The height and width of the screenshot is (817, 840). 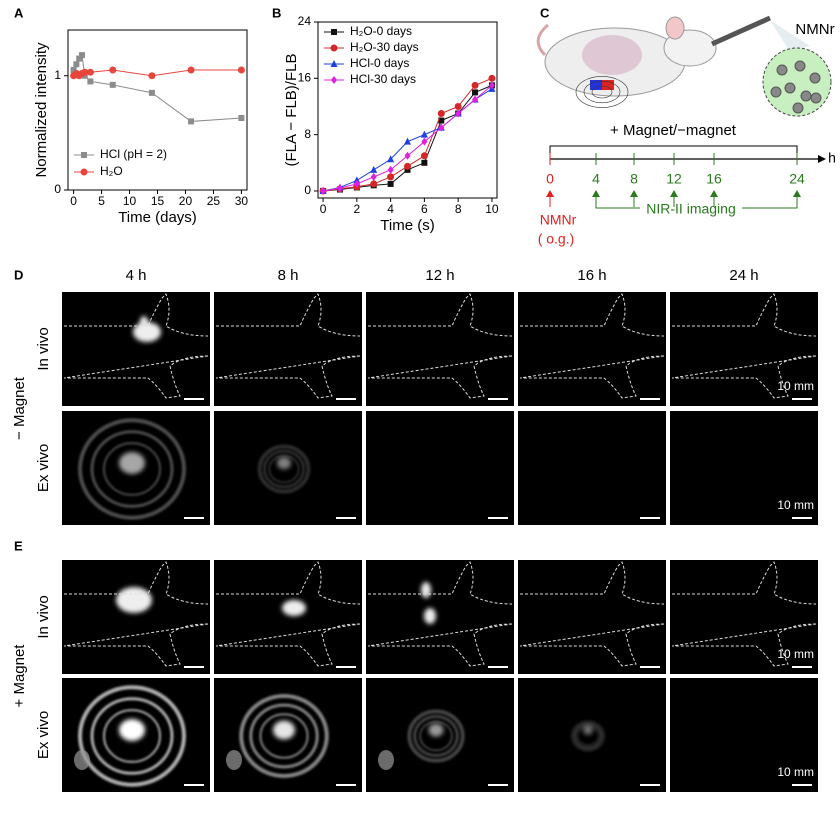 I want to click on time-unit: h, so click(x=832, y=158).